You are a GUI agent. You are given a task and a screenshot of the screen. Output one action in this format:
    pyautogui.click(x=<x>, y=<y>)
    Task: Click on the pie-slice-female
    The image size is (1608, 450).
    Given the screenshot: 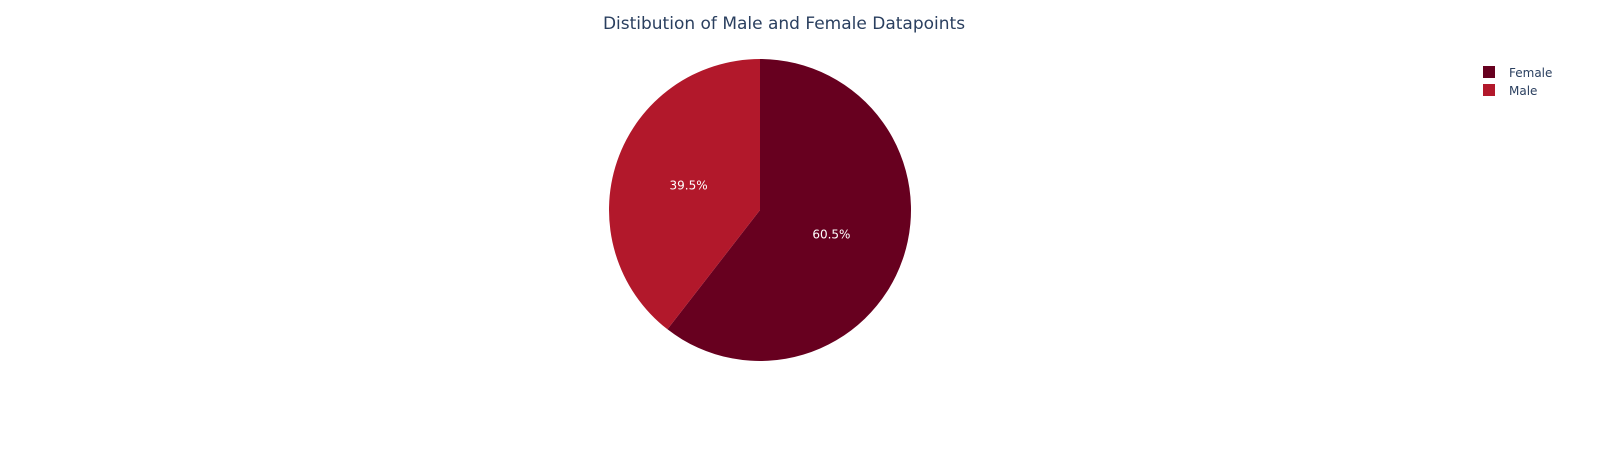 What is the action you would take?
    pyautogui.click(x=789, y=210)
    